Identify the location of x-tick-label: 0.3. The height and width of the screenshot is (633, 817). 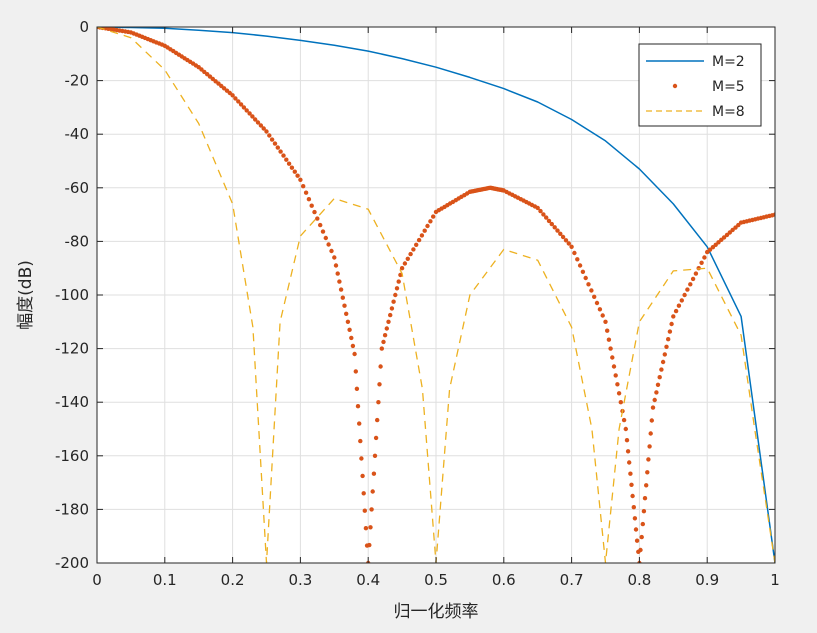
(300, 580).